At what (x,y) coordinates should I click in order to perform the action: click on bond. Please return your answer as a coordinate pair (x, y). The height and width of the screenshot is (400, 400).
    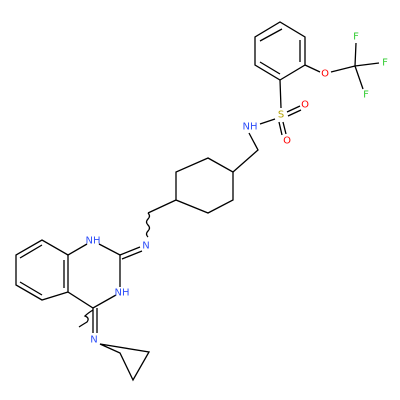
    Looking at the image, I should click on (162, 206).